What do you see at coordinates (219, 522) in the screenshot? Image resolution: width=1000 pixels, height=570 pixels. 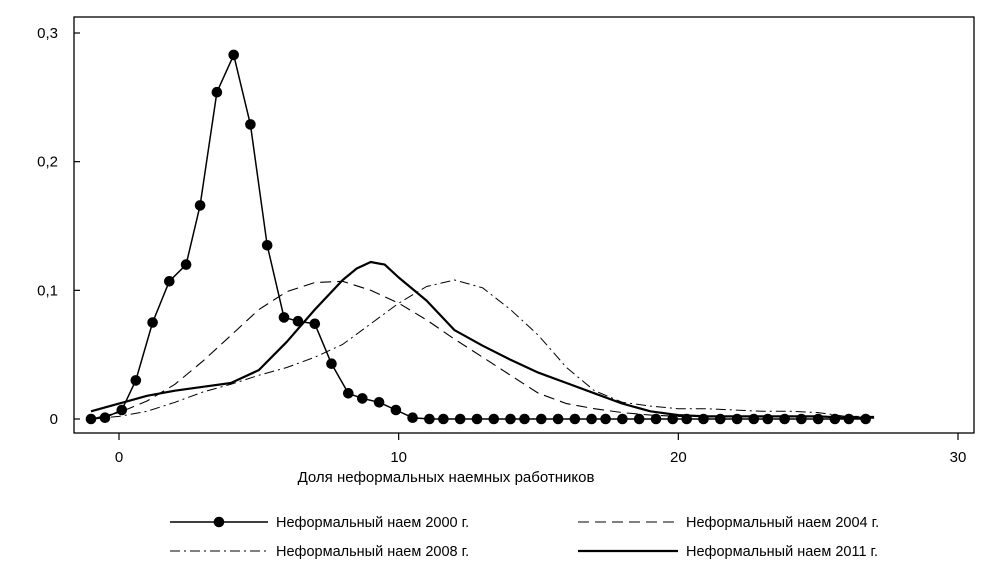 I see `legend-marker` at bounding box center [219, 522].